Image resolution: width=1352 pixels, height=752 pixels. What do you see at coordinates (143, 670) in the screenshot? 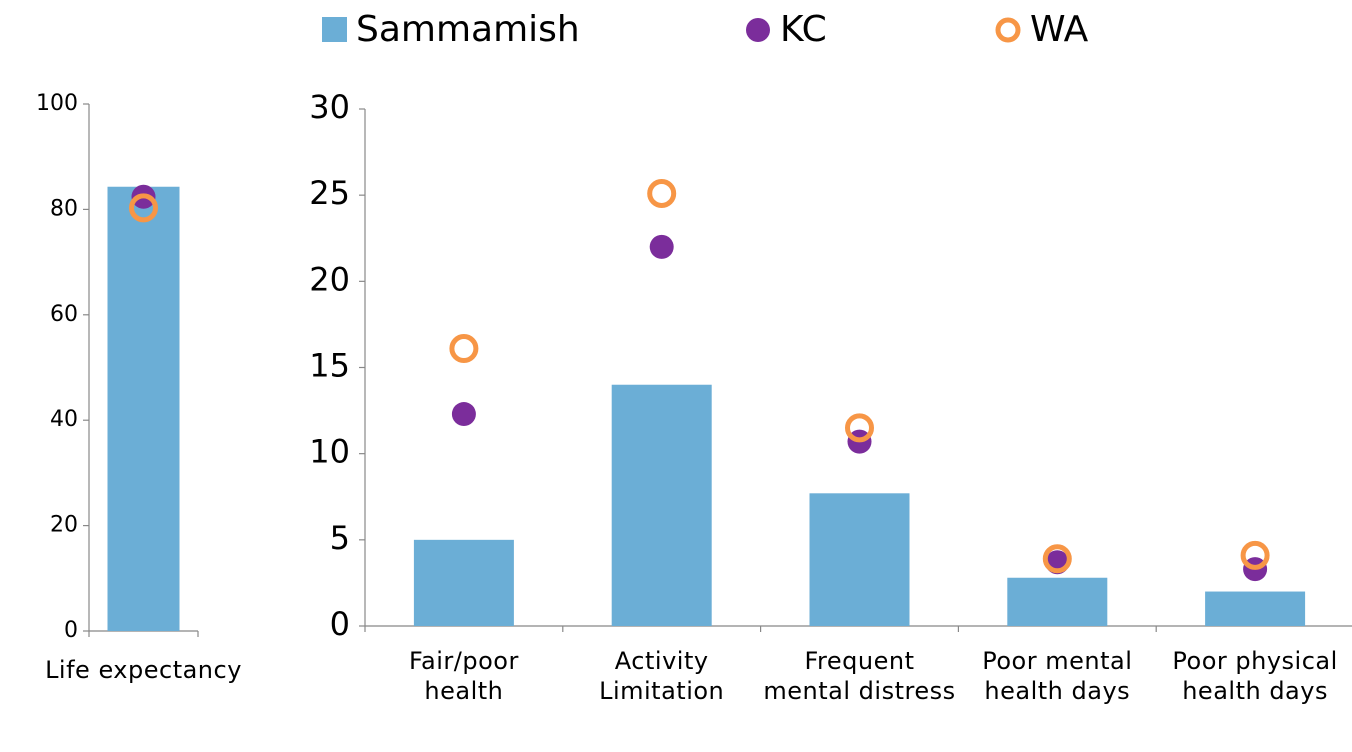
I see `x-tick-label: Life expectancy` at bounding box center [143, 670].